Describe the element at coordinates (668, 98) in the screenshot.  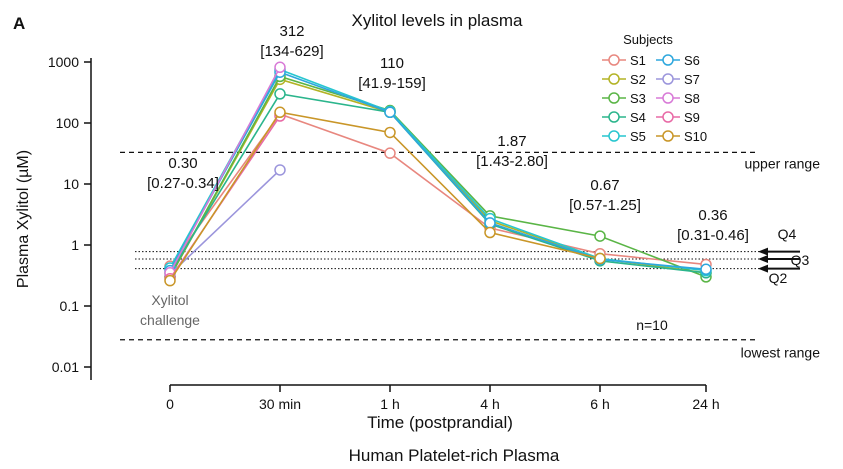
I see `legend-swatch-marker-s8` at that location.